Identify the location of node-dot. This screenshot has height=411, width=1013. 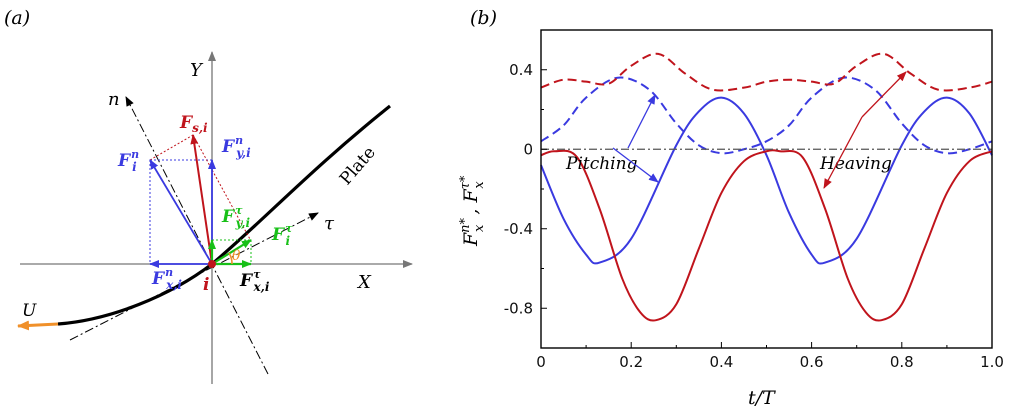
(212, 264).